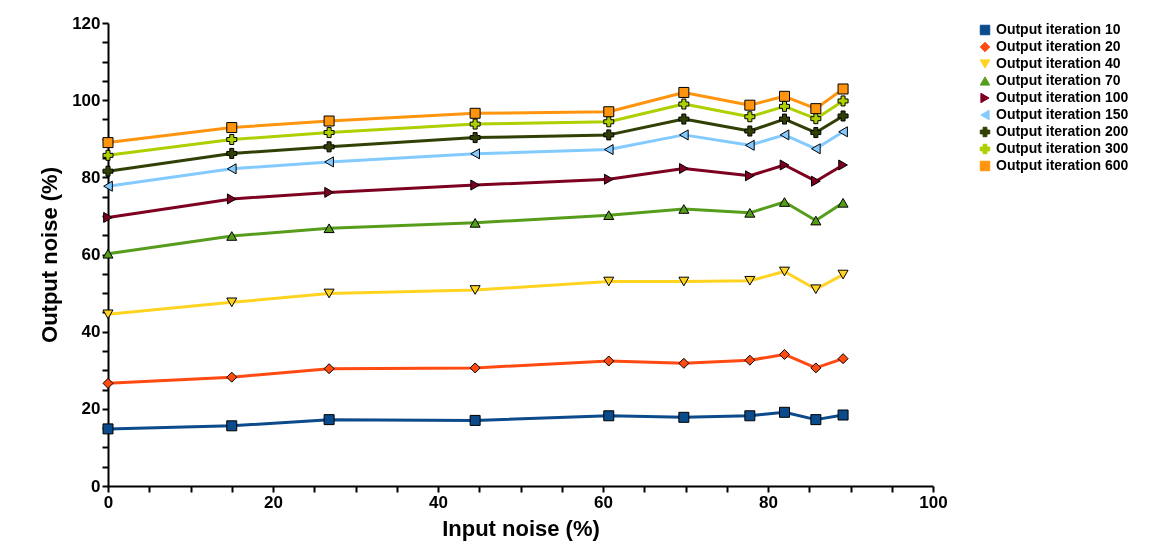 The image size is (1170, 557). What do you see at coordinates (1058, 80) in the screenshot?
I see `legend-label: Output iteration 70` at bounding box center [1058, 80].